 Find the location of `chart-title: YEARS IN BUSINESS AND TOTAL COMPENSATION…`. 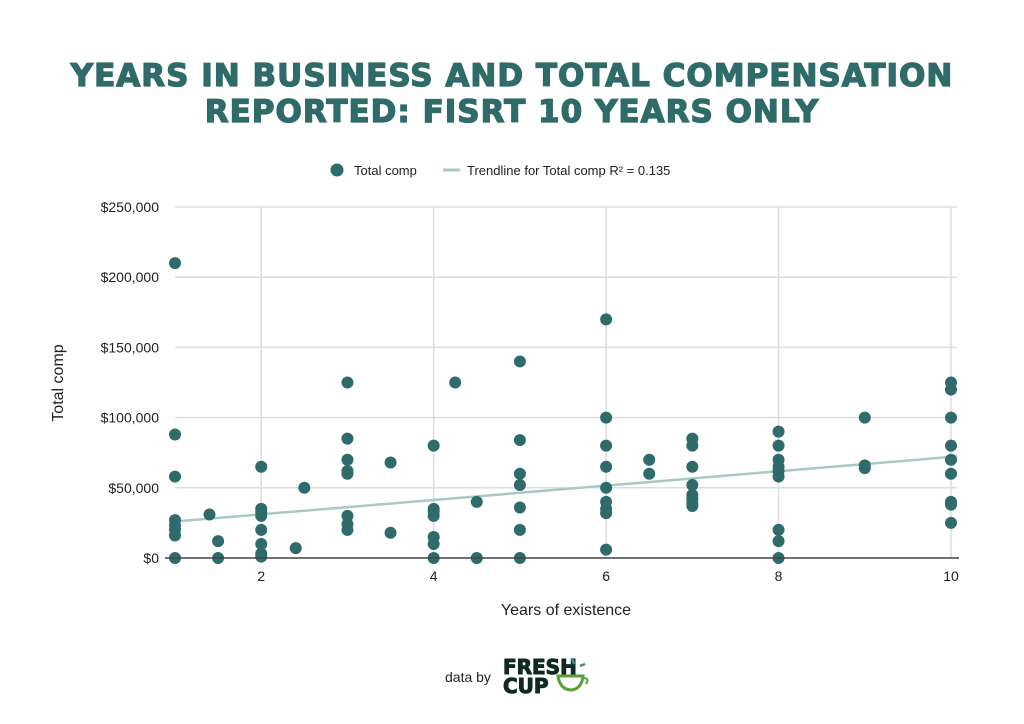

chart-title: YEARS IN BUSINESS AND TOTAL COMPENSATION… is located at coordinates (512, 93).